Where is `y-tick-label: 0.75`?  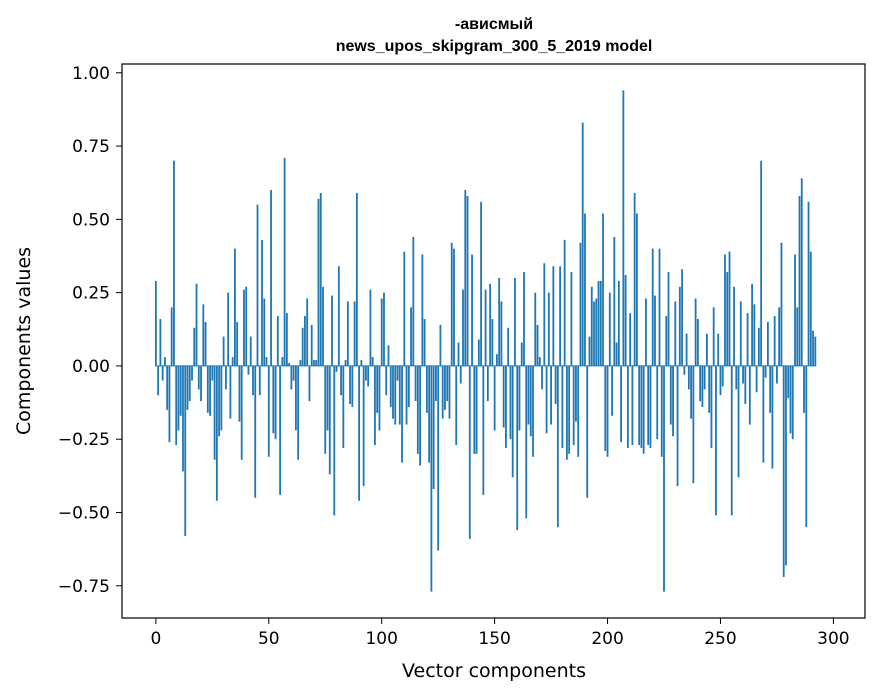
y-tick-label: 0.75 is located at coordinates (91, 147).